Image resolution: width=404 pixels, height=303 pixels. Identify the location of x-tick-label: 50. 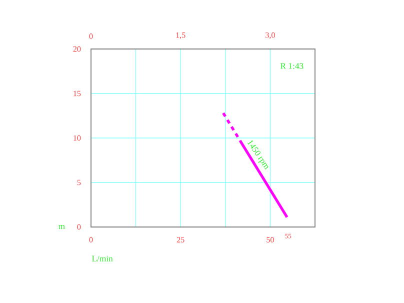
(270, 239).